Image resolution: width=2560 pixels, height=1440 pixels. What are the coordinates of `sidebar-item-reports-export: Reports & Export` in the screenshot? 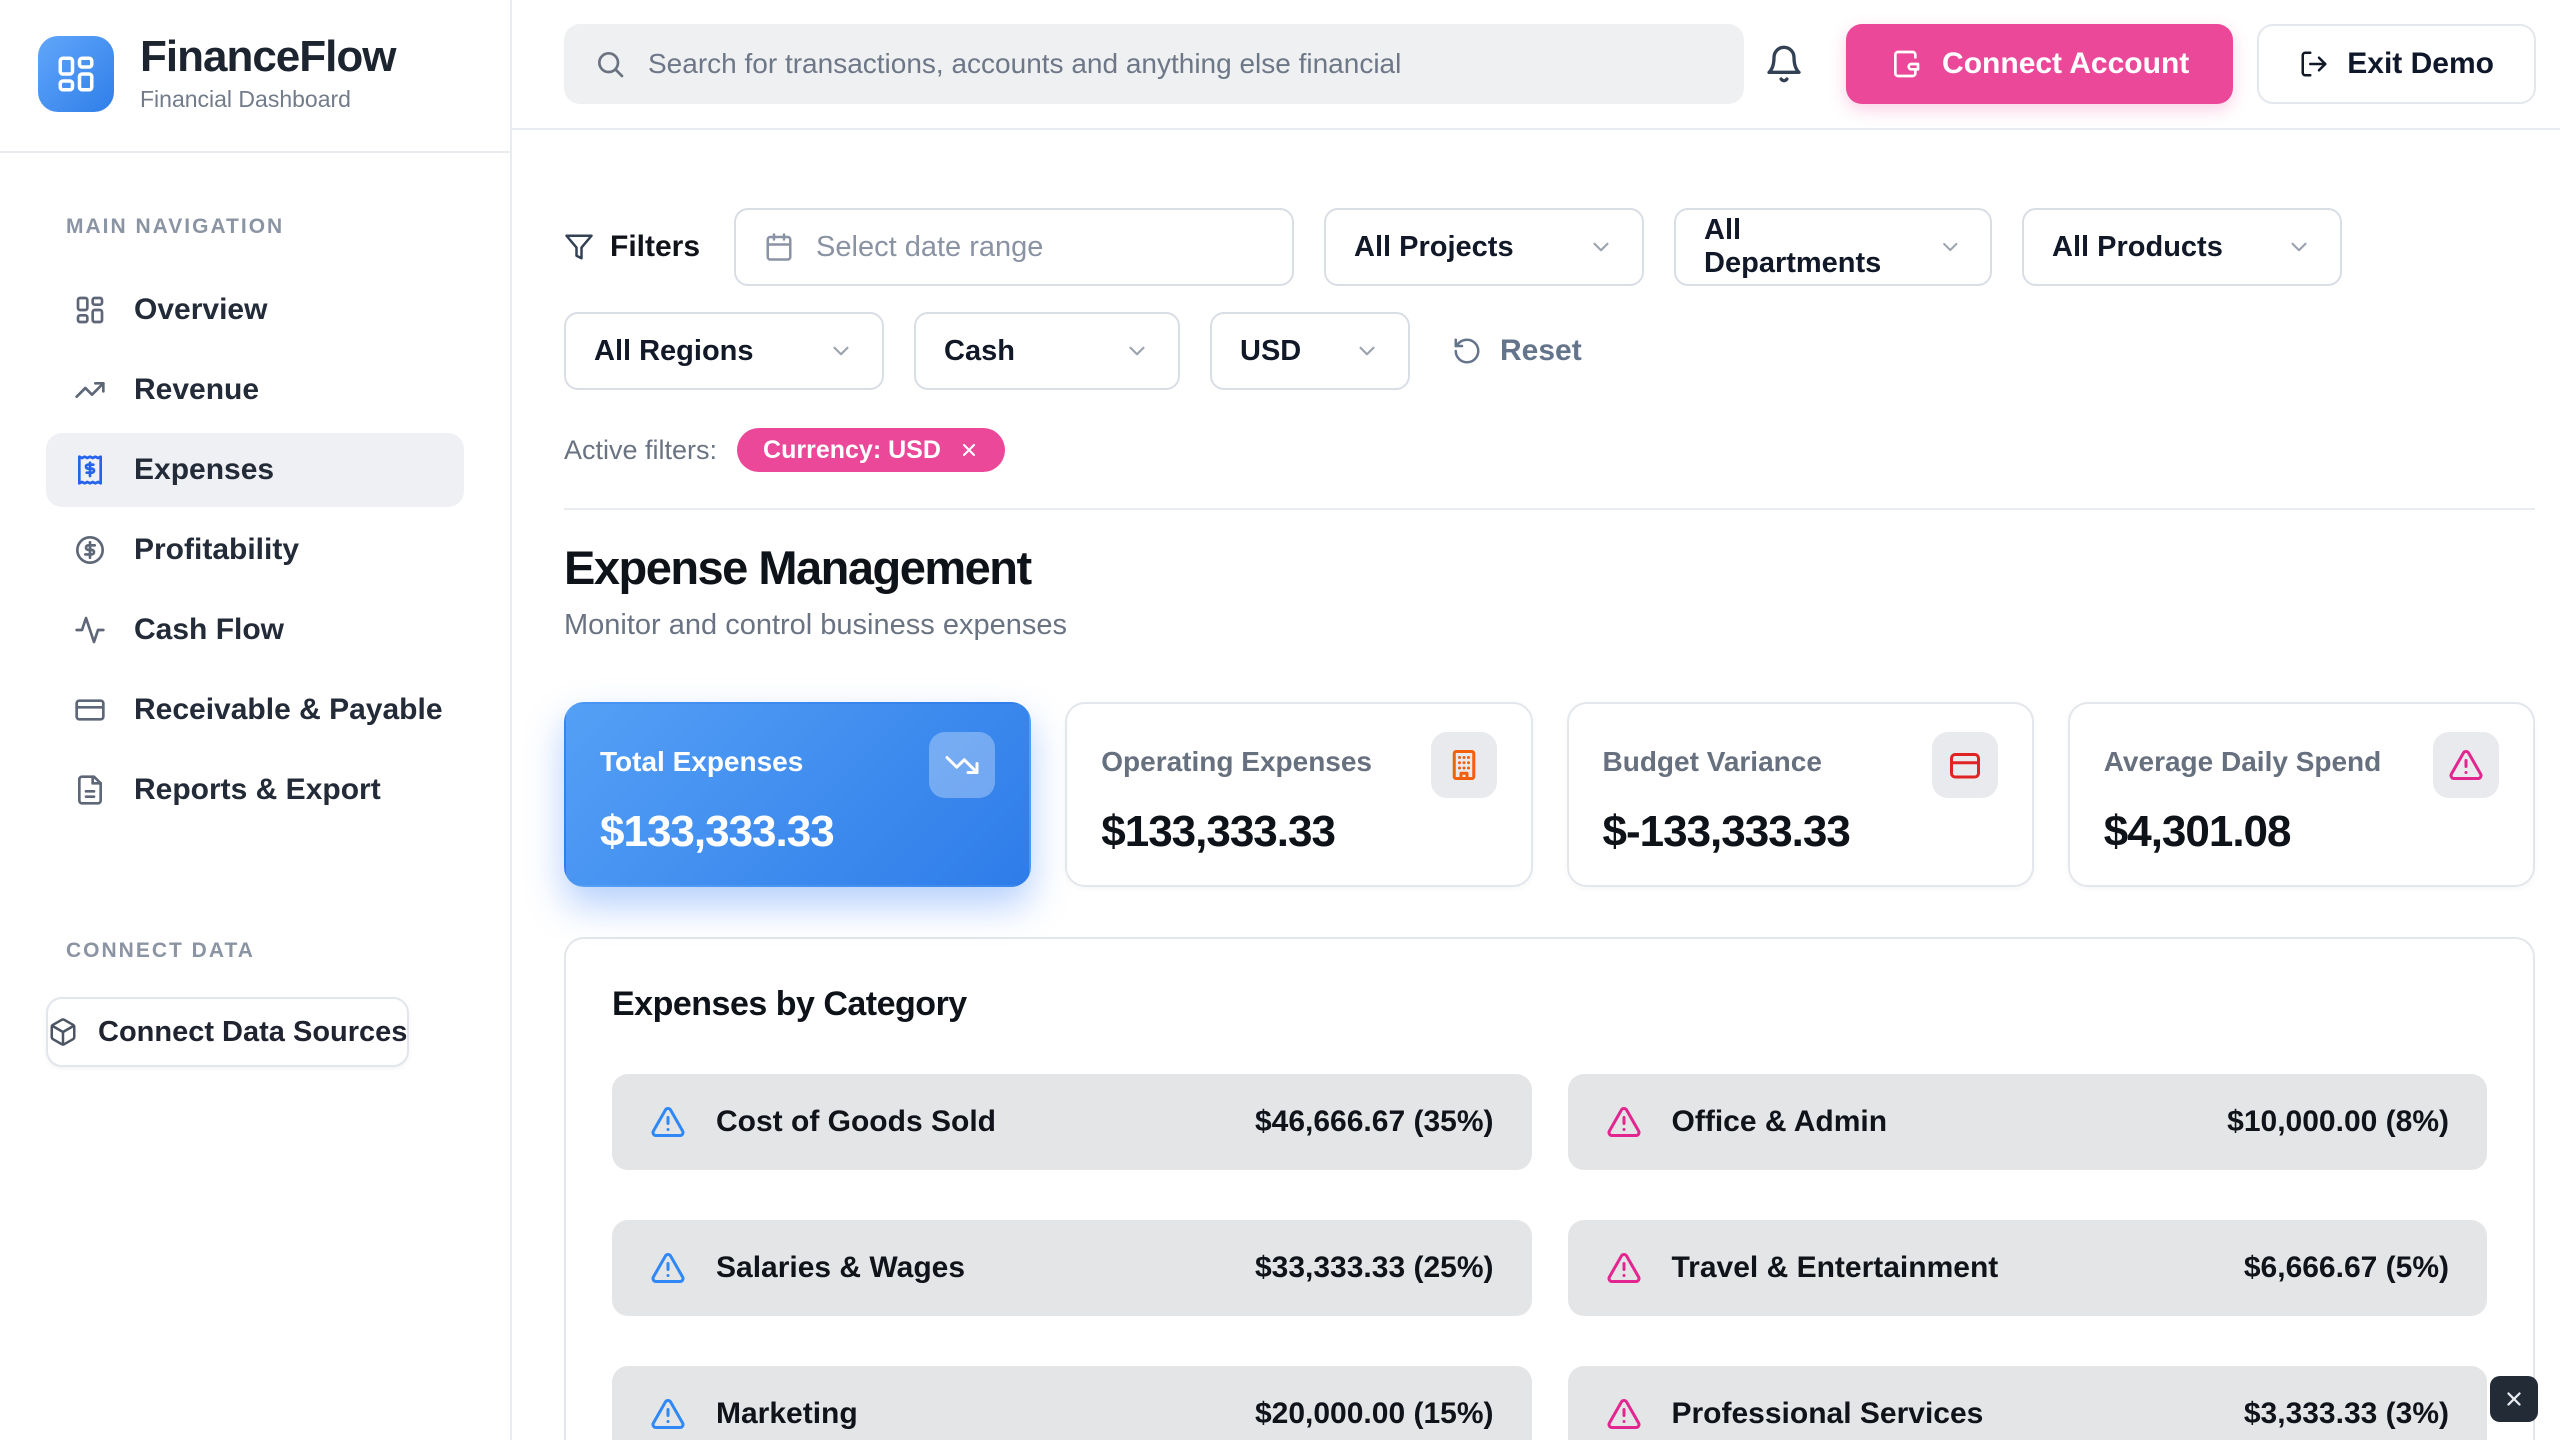 It's located at (255, 790).